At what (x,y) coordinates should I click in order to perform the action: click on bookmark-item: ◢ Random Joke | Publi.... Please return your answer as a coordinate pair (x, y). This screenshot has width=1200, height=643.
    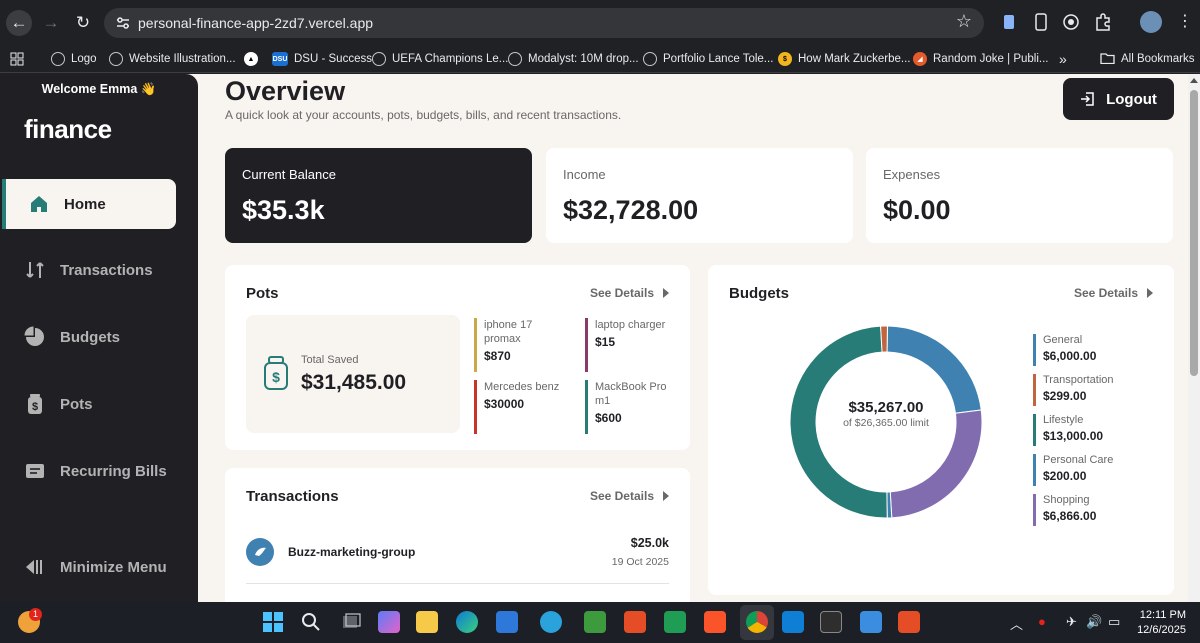
    Looking at the image, I should click on (981, 59).